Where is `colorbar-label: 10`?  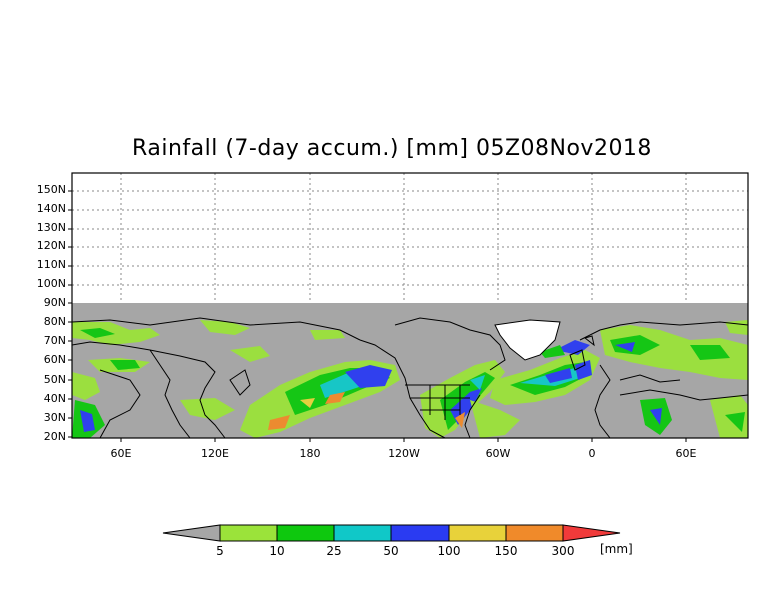
colorbar-label: 10 is located at coordinates (277, 551).